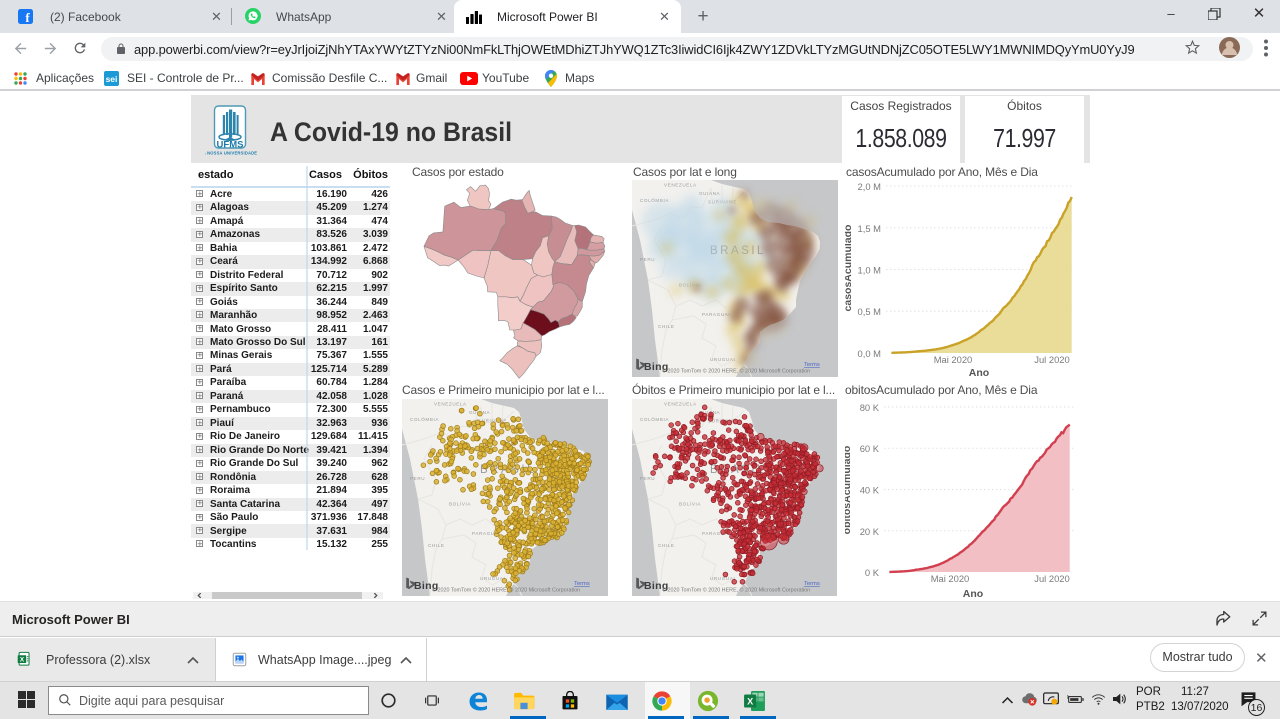  Describe the element at coordinates (870, 270) in the screenshot. I see `svg-text: 1,0 M` at that location.